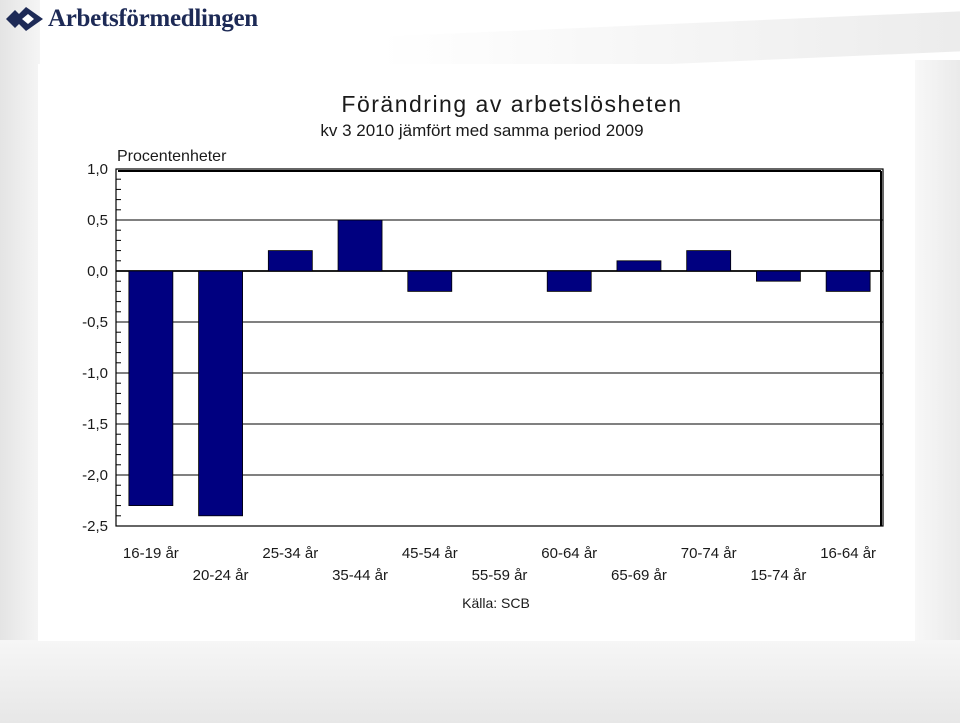  Describe the element at coordinates (95, 424) in the screenshot. I see `y-tick-label: -1,5` at that location.